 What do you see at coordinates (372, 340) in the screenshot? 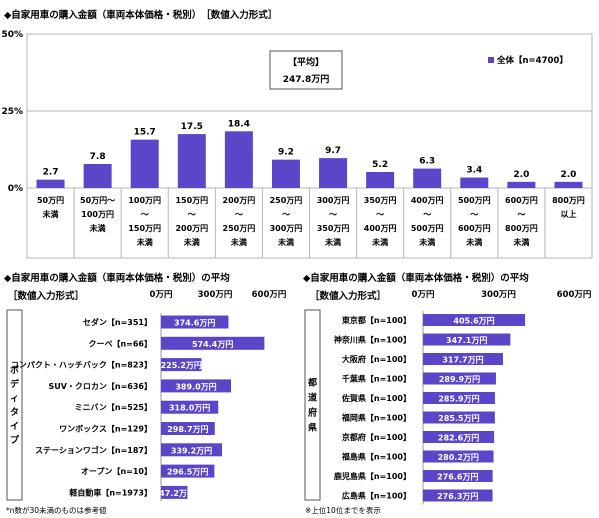
I see `category-label: 神奈川県【n=100】` at bounding box center [372, 340].